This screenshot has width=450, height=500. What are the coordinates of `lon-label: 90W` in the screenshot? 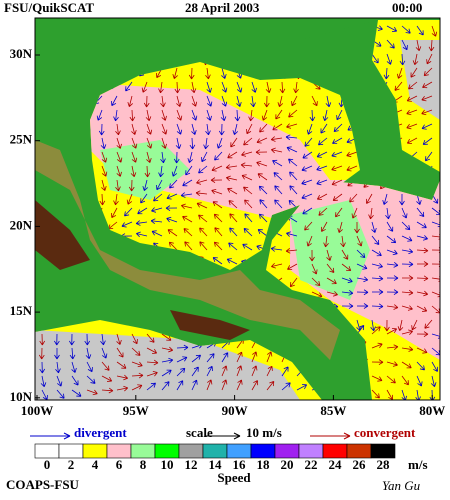 It's located at (235, 410).